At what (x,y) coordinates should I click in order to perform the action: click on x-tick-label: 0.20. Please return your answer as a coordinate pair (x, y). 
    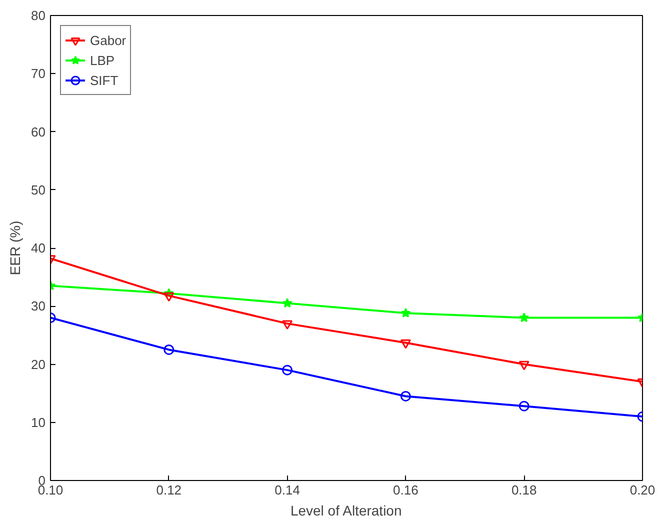
    Looking at the image, I should click on (643, 490).